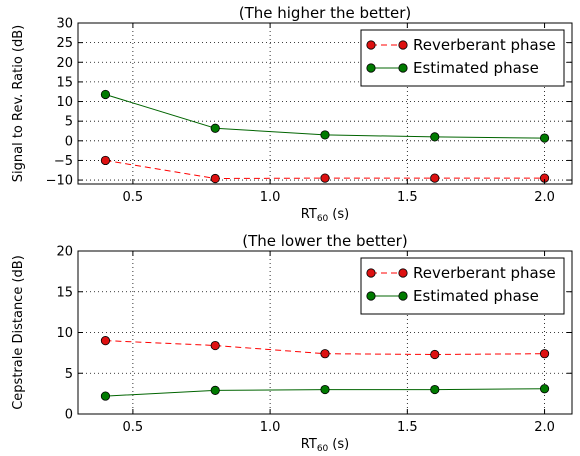 This screenshot has height=456, width=580. What do you see at coordinates (64, 252) in the screenshot?
I see `chart2-y-tick-label: 20` at bounding box center [64, 252].